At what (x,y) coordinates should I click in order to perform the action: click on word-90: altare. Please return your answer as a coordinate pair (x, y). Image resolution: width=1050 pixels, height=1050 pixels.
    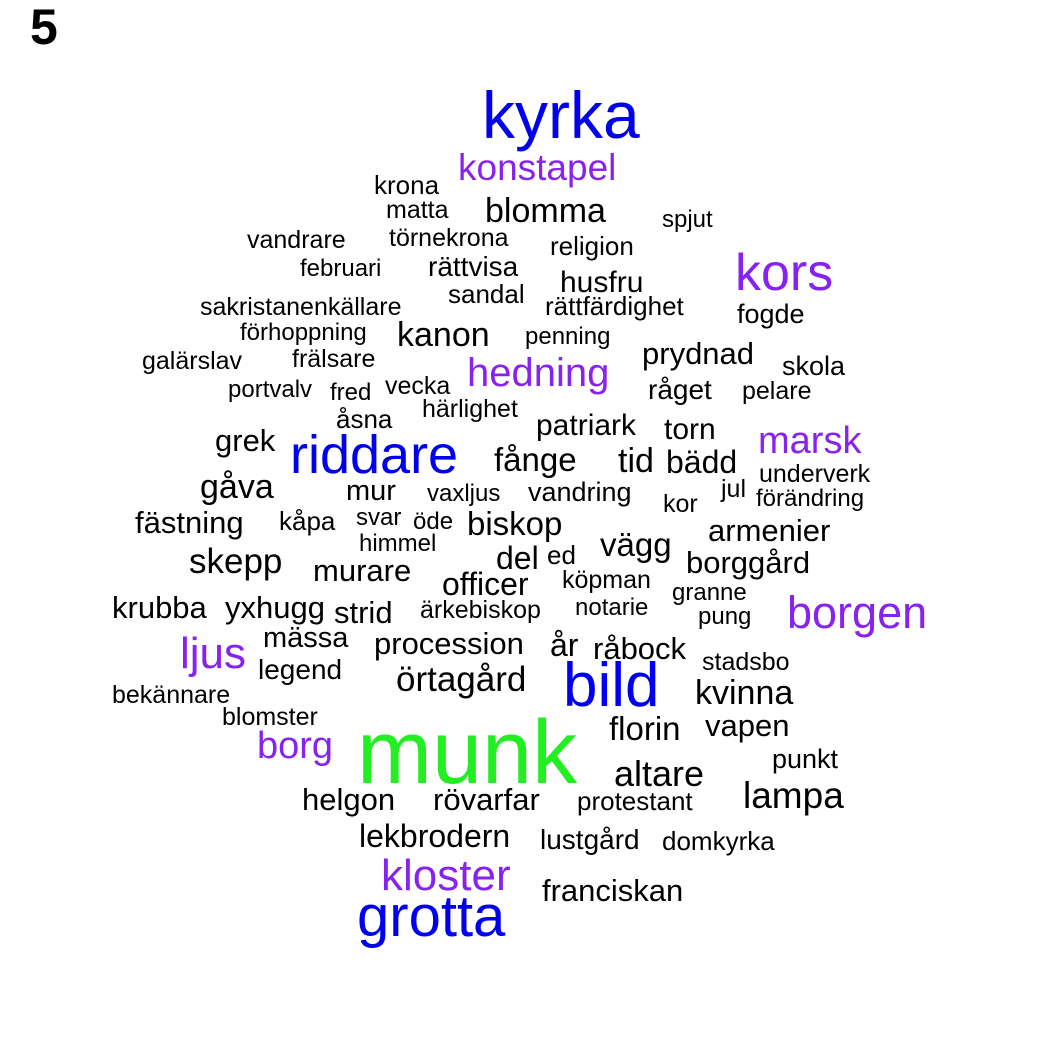
    Looking at the image, I should click on (659, 773).